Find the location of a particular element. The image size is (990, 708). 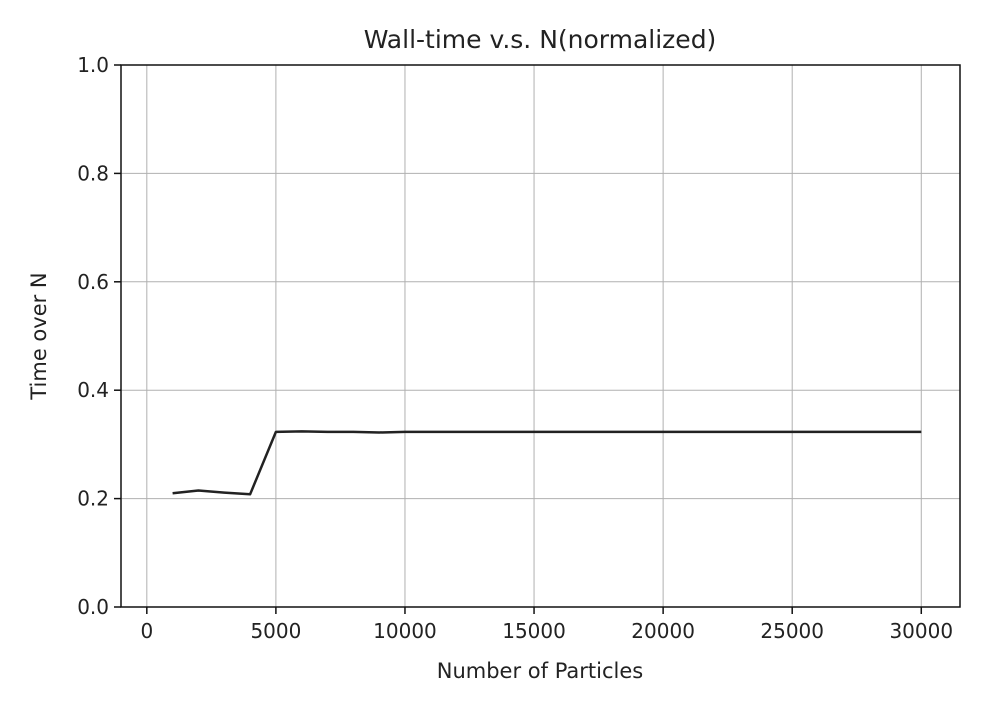

x-tick-label: 20000 is located at coordinates (663, 631).